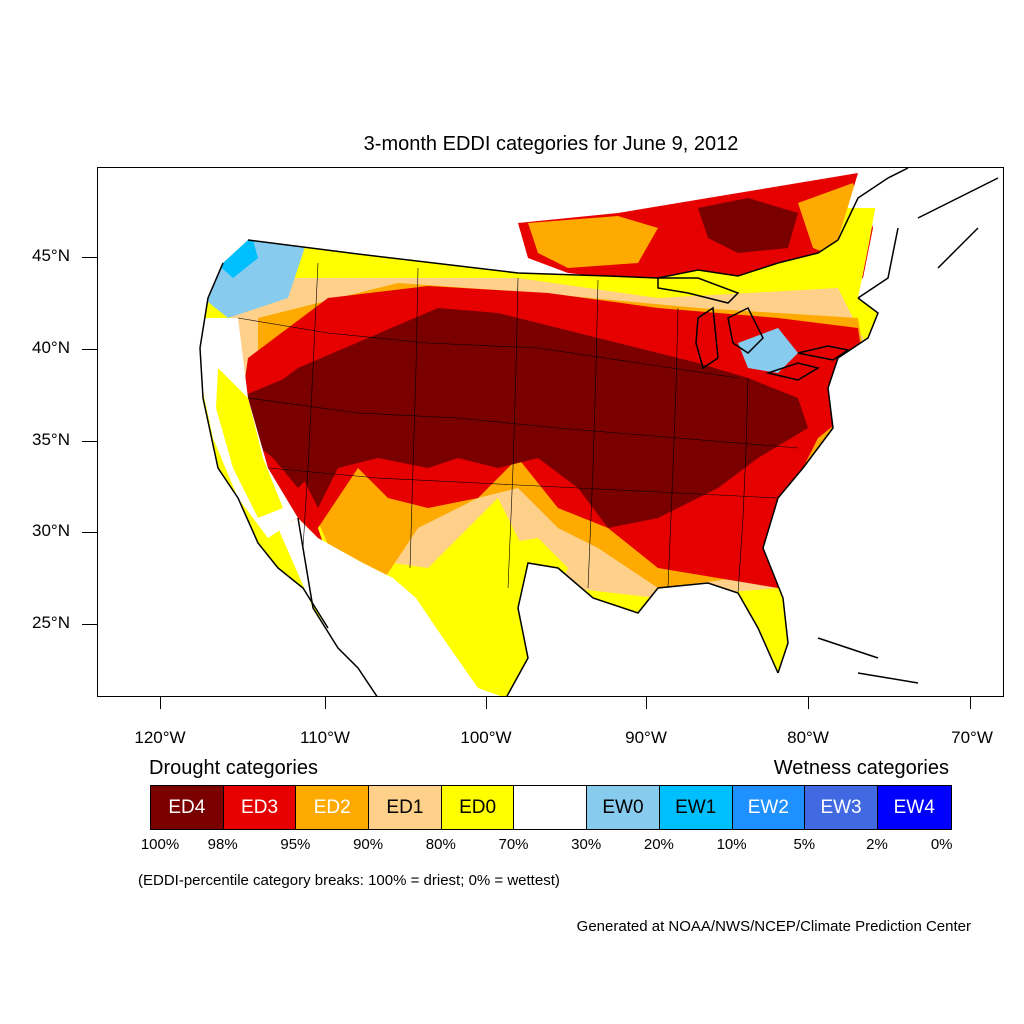 This screenshot has width=1024, height=1024. Describe the element at coordinates (249, 443) in the screenshot. I see `ed0-california` at that location.